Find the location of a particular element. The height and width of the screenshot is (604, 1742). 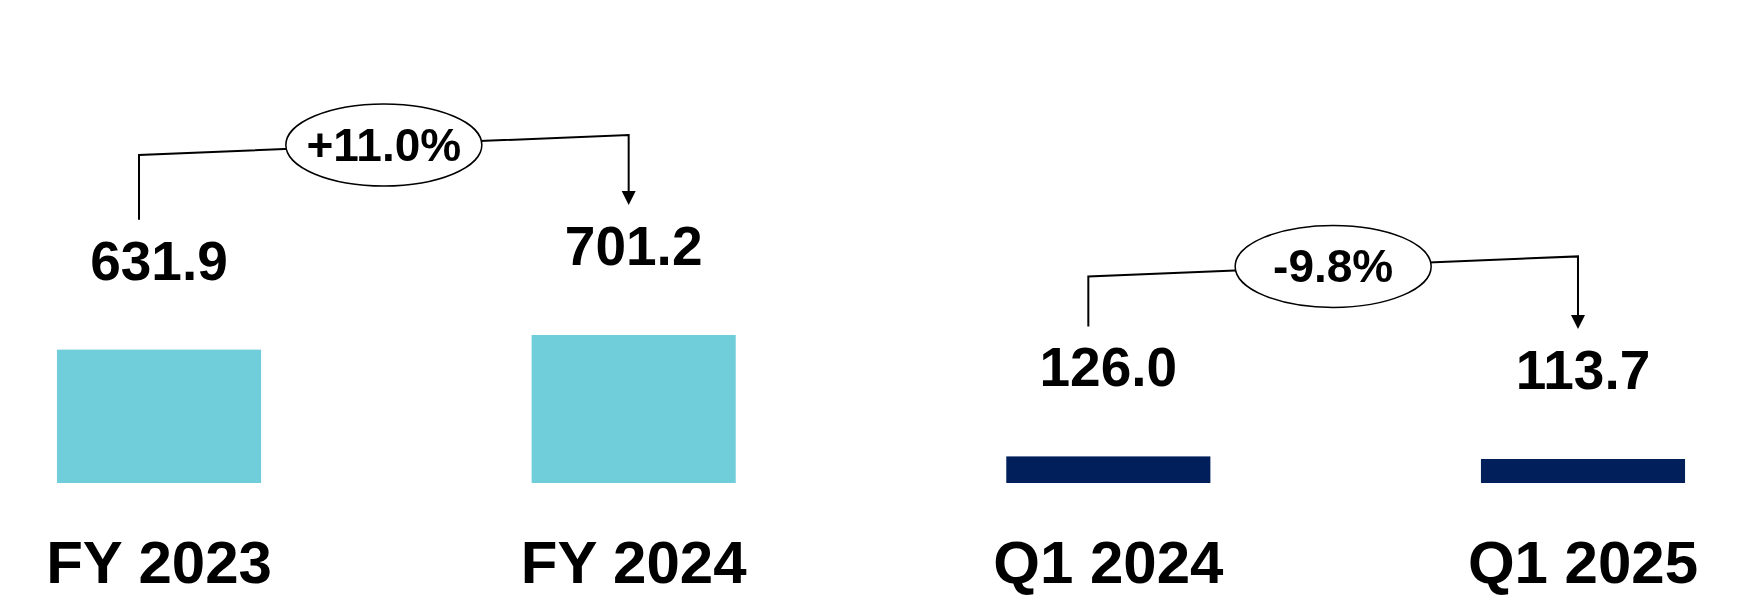

x-tick-label: FY 2024 is located at coordinates (634, 562).